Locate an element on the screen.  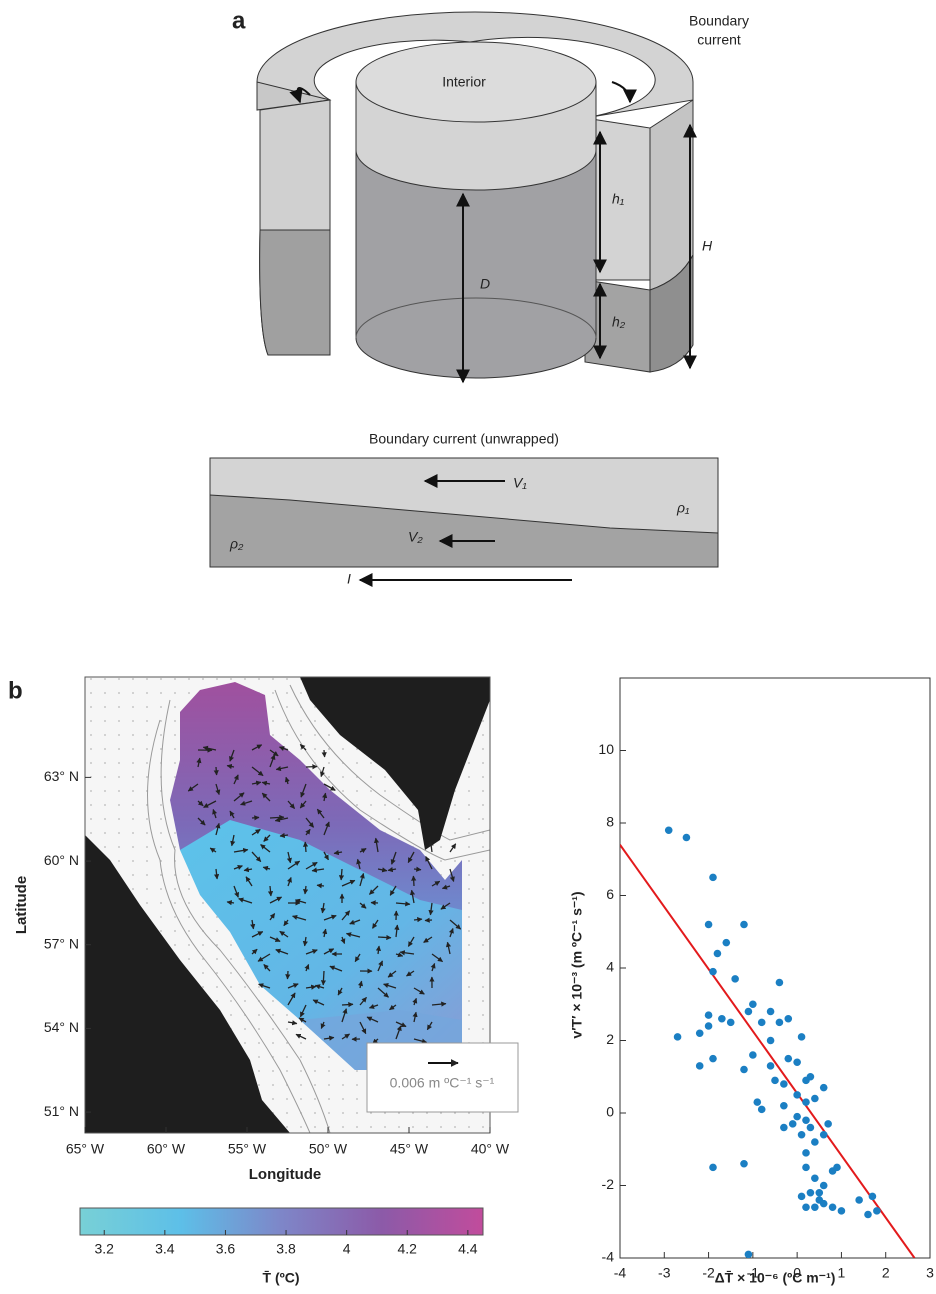
x-tick-label: -3 is located at coordinates (664, 1273).